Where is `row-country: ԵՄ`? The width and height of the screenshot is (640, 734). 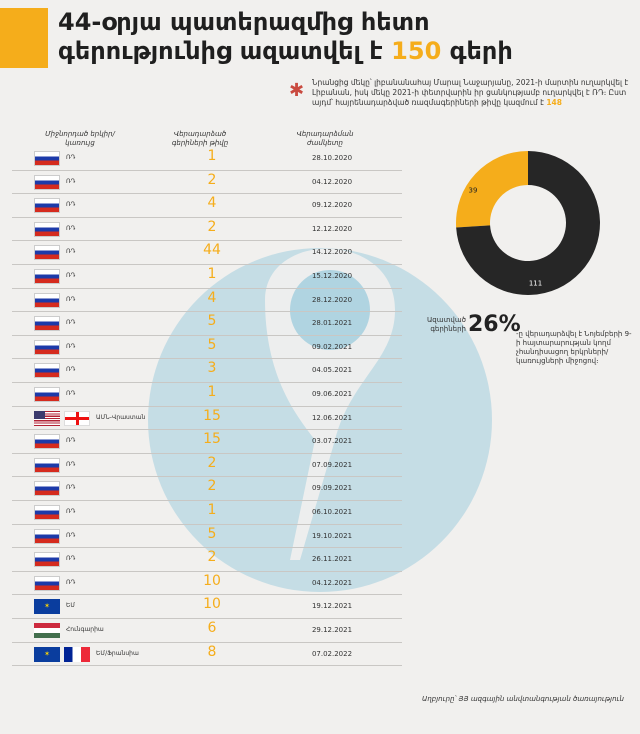 row-country: ԵՄ is located at coordinates (71, 606).